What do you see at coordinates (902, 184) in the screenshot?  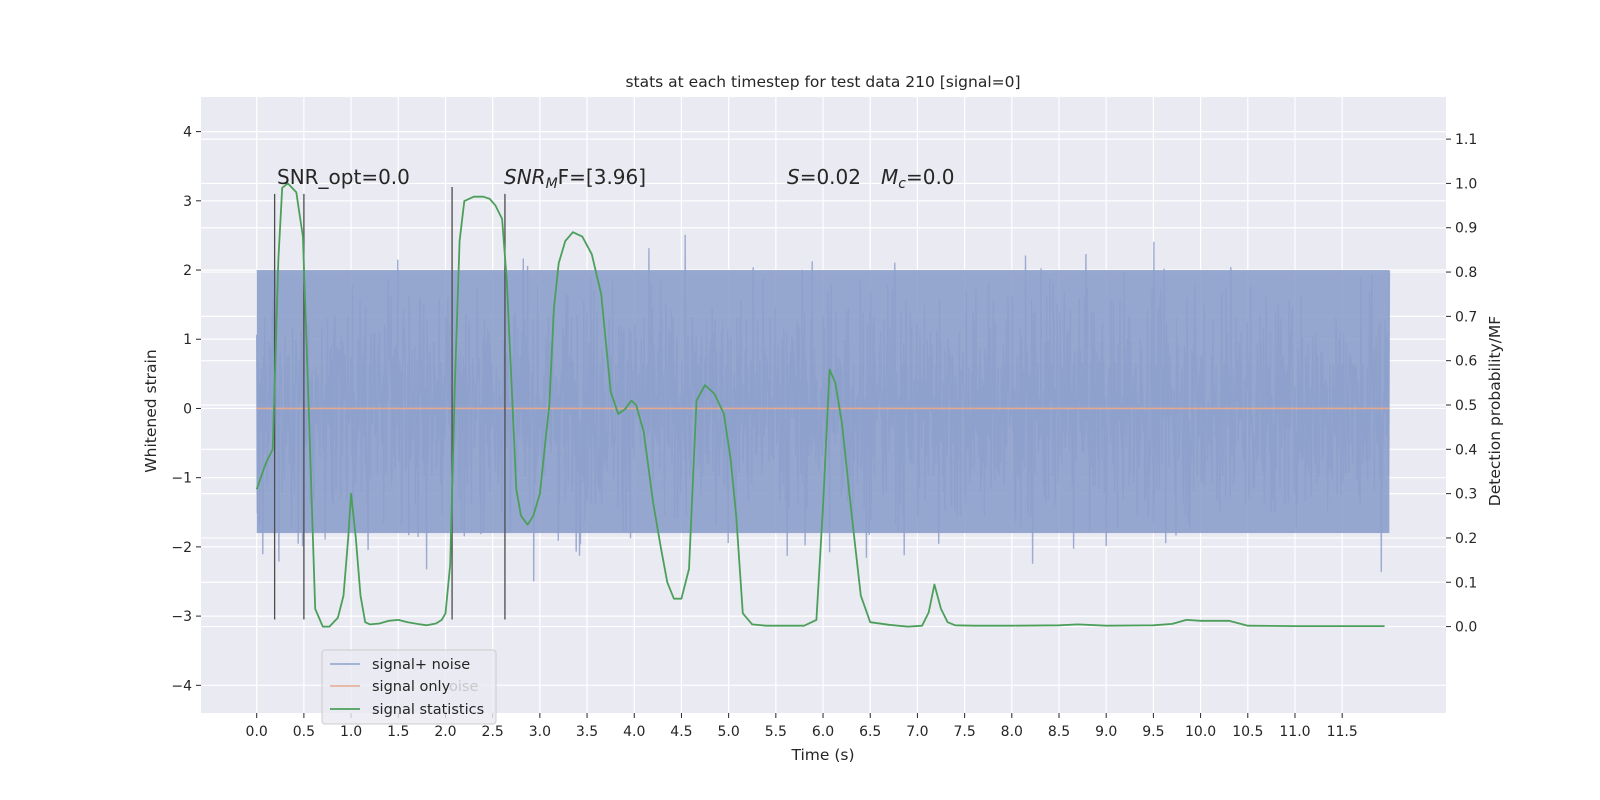 I see `annotation-mc-sub: c` at bounding box center [902, 184].